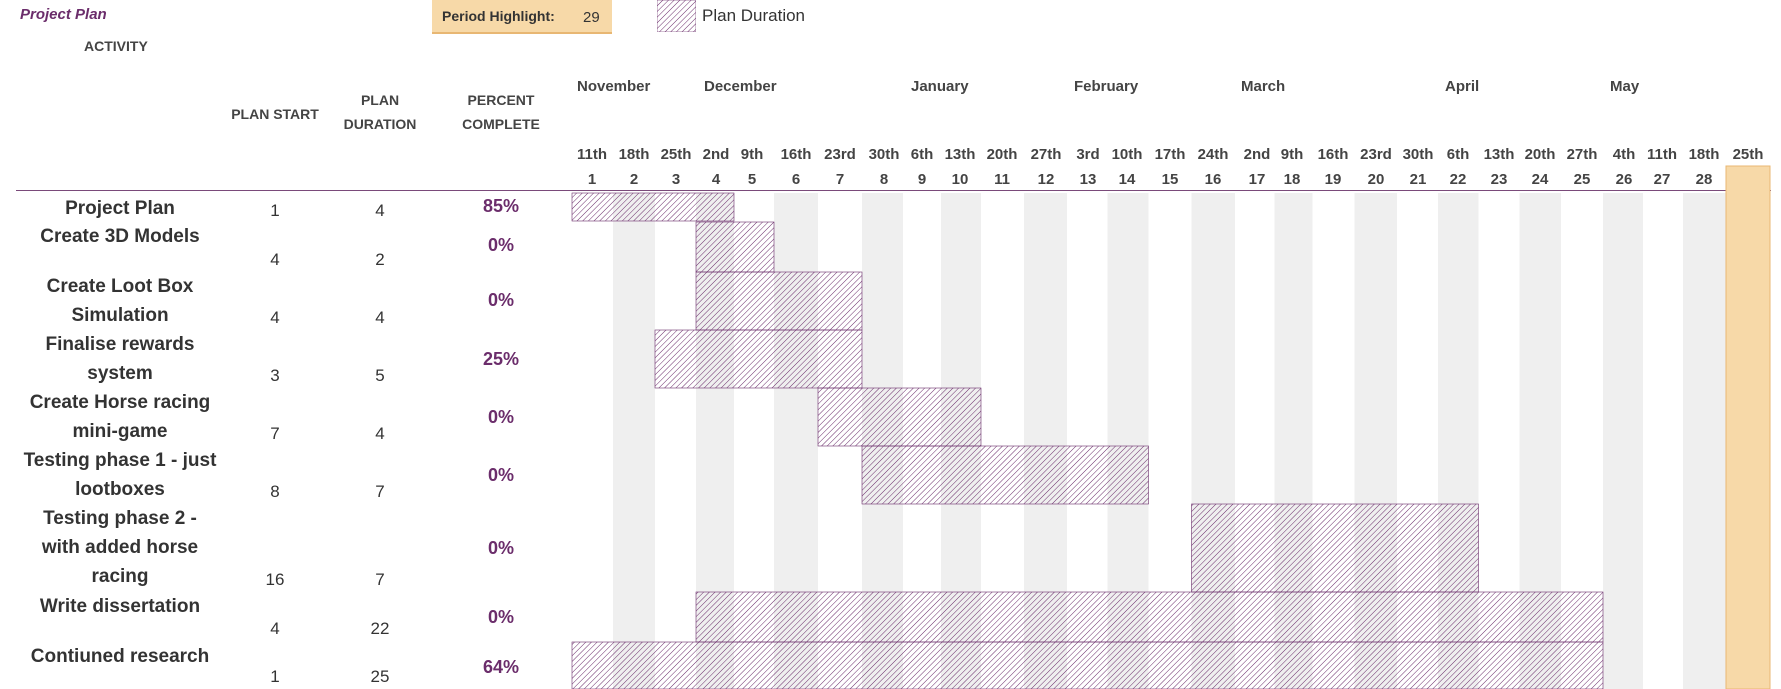  Describe the element at coordinates (940, 86) in the screenshot. I see `month-label: January` at that location.